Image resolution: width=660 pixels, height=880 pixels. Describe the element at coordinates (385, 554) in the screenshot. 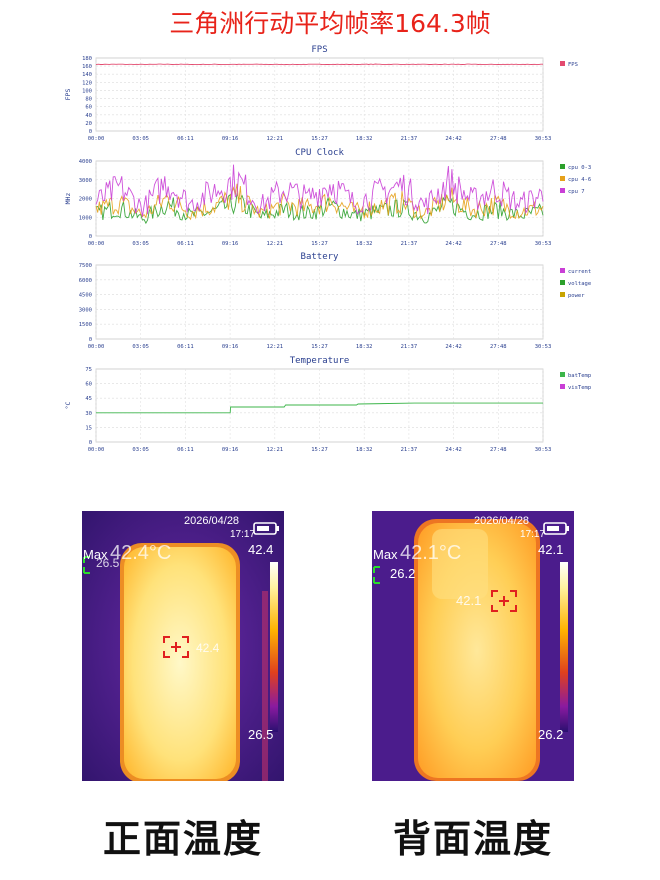

I see `back-max-label: Max` at that location.